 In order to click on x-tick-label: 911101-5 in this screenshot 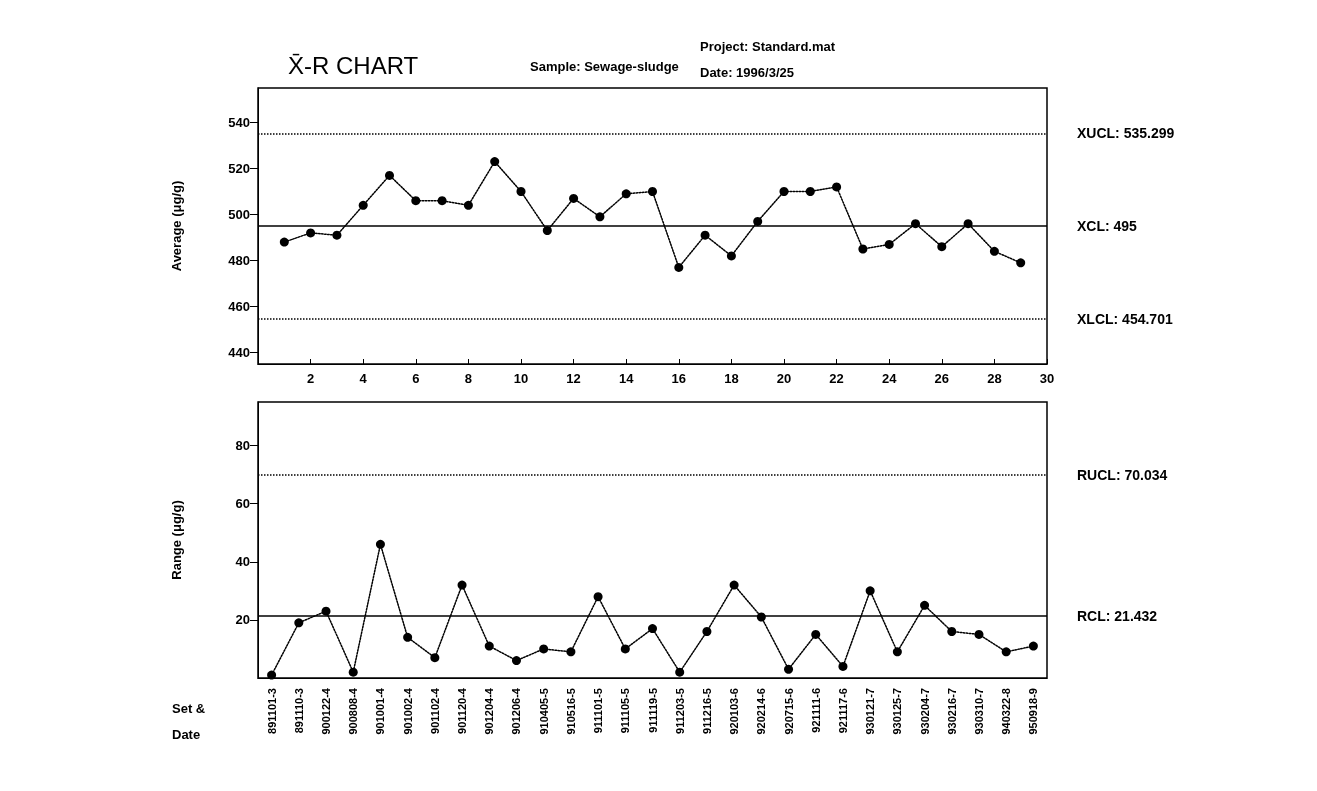, I will do `click(598, 711)`.